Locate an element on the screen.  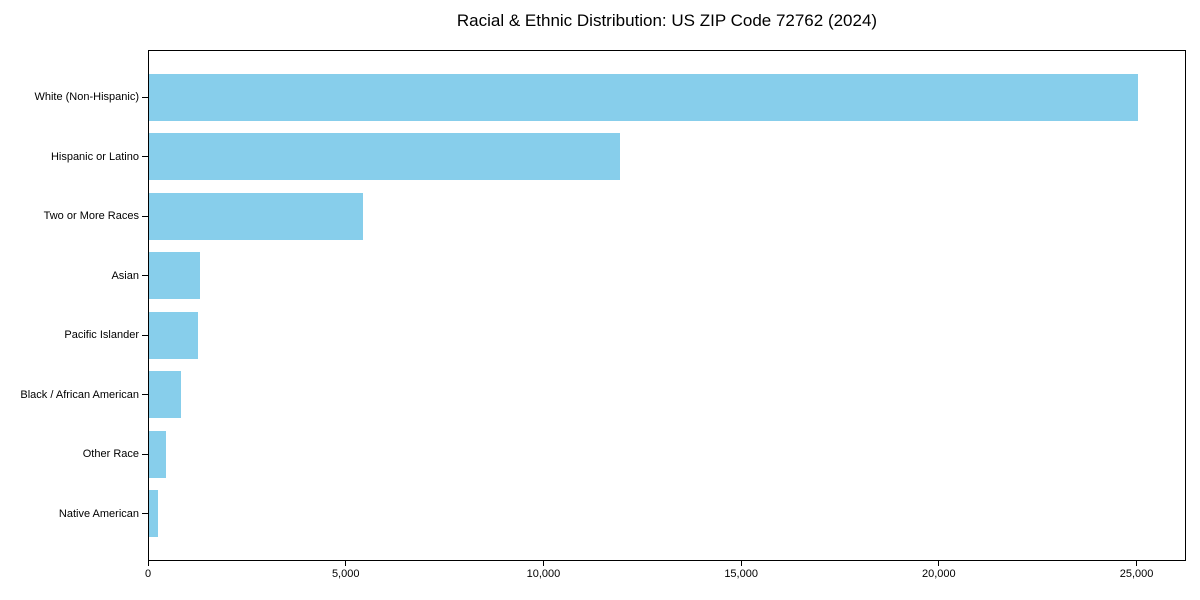
y-axis-label-pacific-islander: Pacific Islander is located at coordinates (101, 335).